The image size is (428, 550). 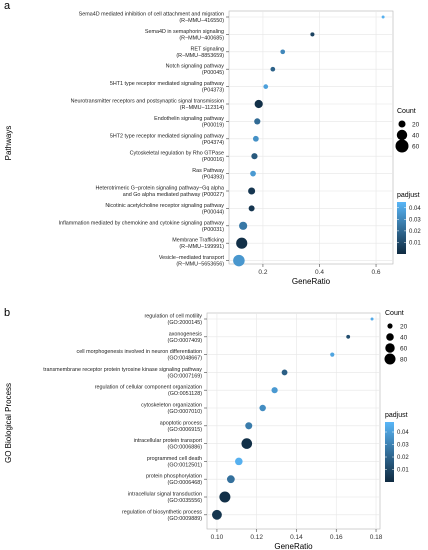 I want to click on y-tick-label-id: (GO:0035556), so click(x=185, y=501).